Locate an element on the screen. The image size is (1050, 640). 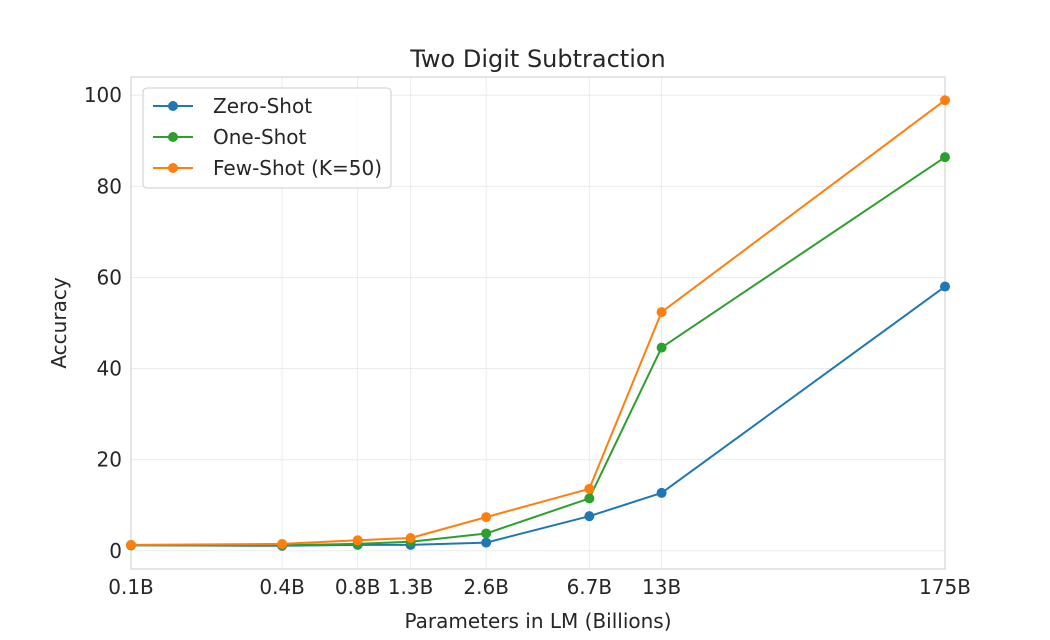
legend-label-few-shot-k-50: Few-Shot (K=50) is located at coordinates (297, 168).